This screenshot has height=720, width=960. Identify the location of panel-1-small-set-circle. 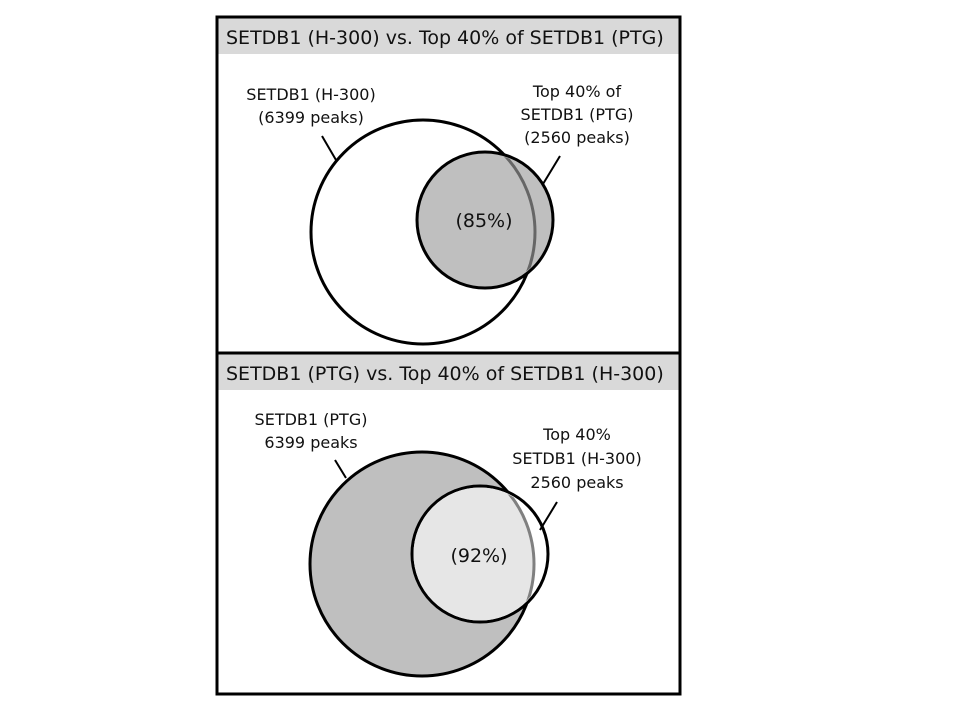
(485, 220).